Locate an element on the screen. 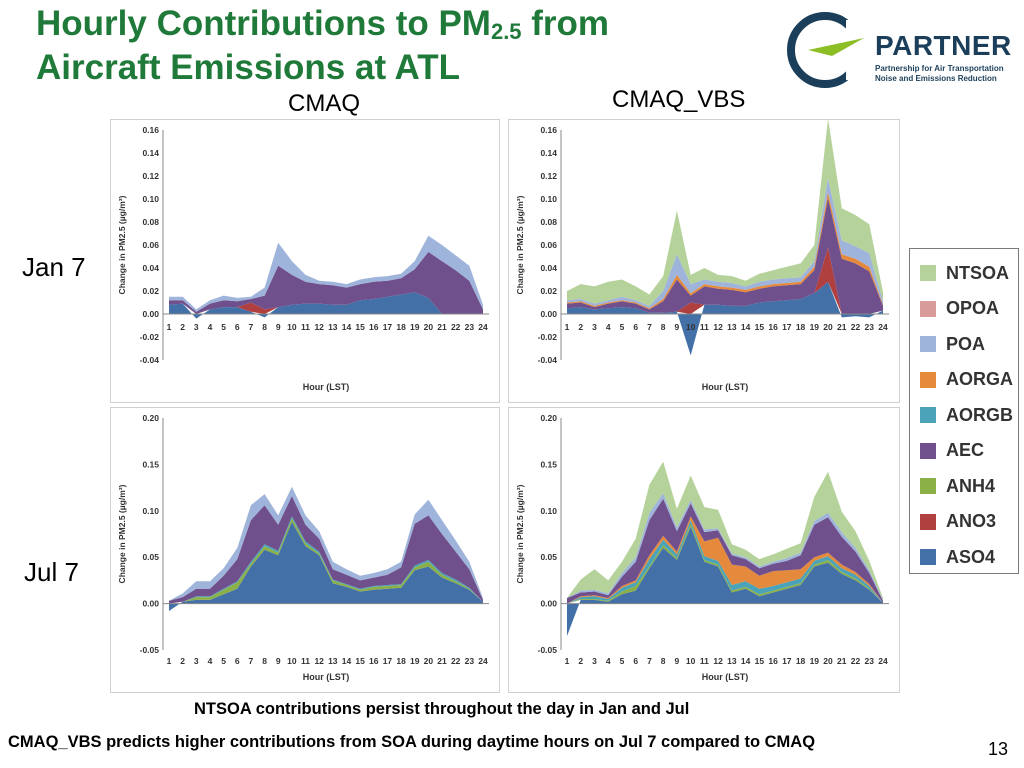 The height and width of the screenshot is (768, 1024). legend-item-ntsoa: NTSOA is located at coordinates (964, 273).